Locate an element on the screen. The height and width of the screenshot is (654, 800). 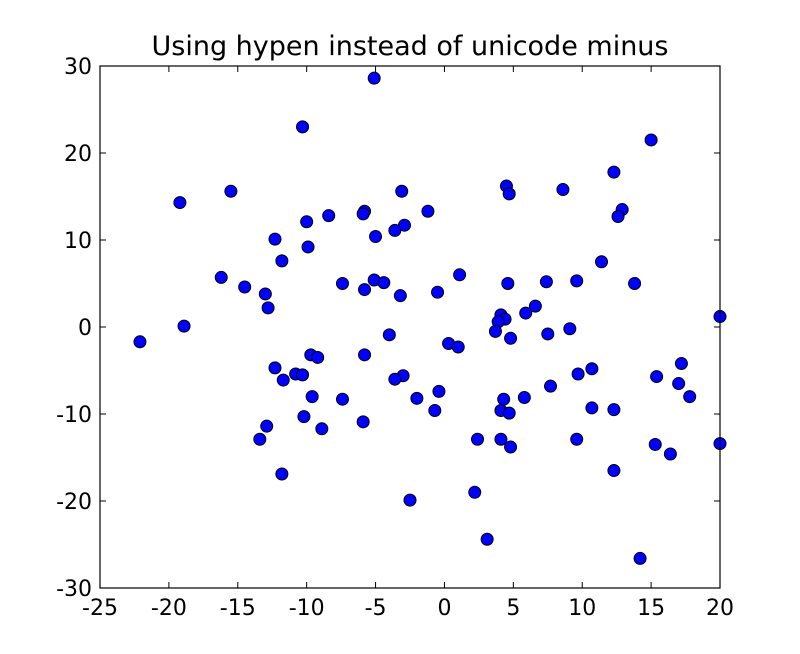
x-tick-label: -10 is located at coordinates (307, 608).